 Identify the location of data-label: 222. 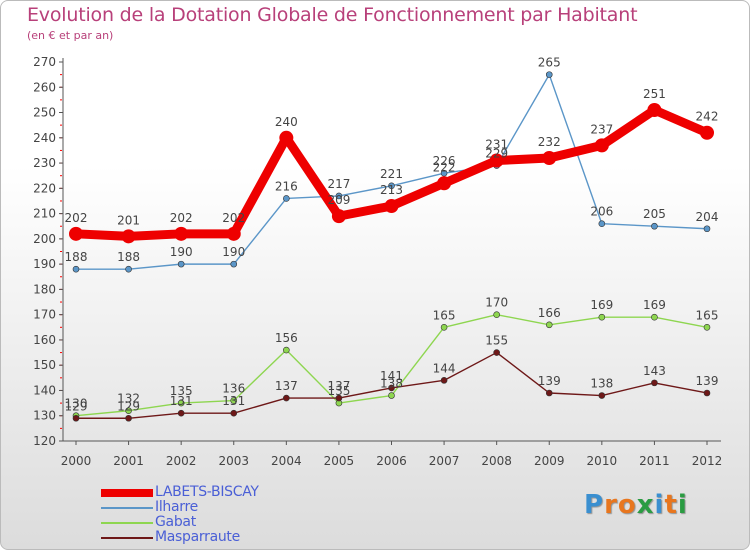
(444, 167).